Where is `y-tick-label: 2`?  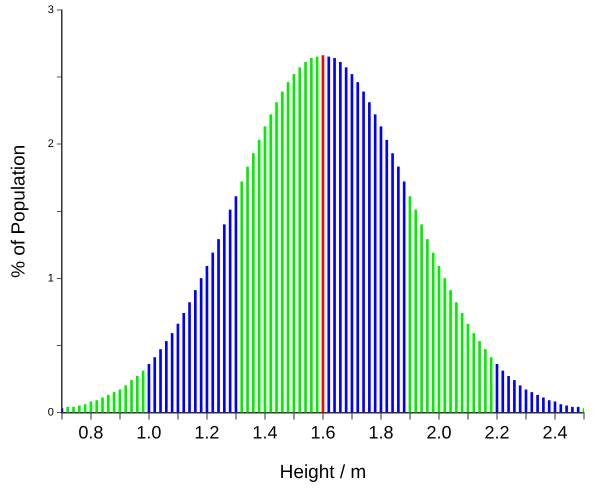 y-tick-label: 2 is located at coordinates (51, 144).